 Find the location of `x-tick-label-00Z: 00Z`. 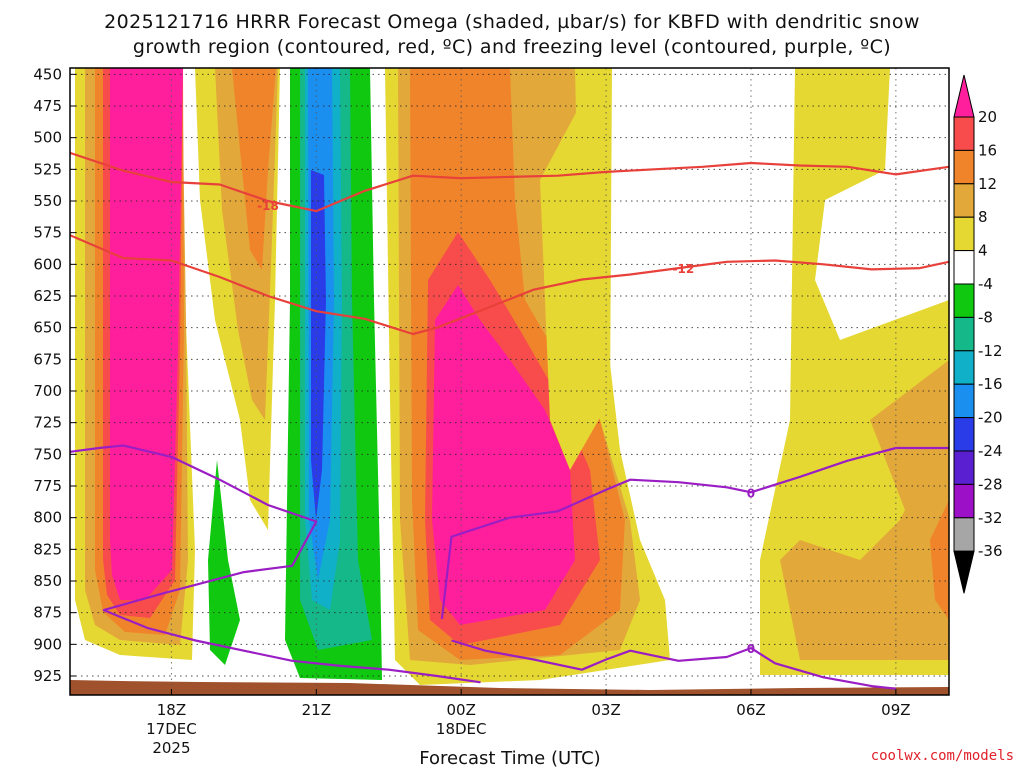

x-tick-label-00Z: 00Z is located at coordinates (461, 710).